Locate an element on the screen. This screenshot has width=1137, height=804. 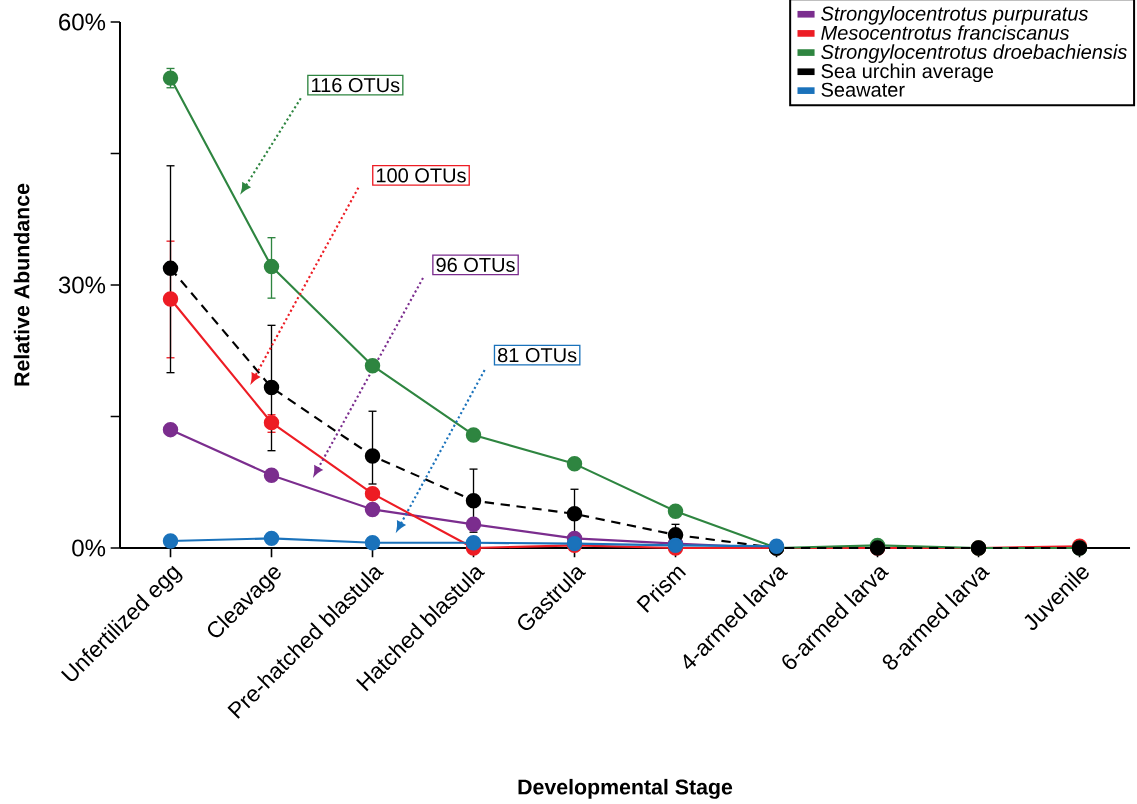
annotation: 96 OTUs is located at coordinates (475, 264).